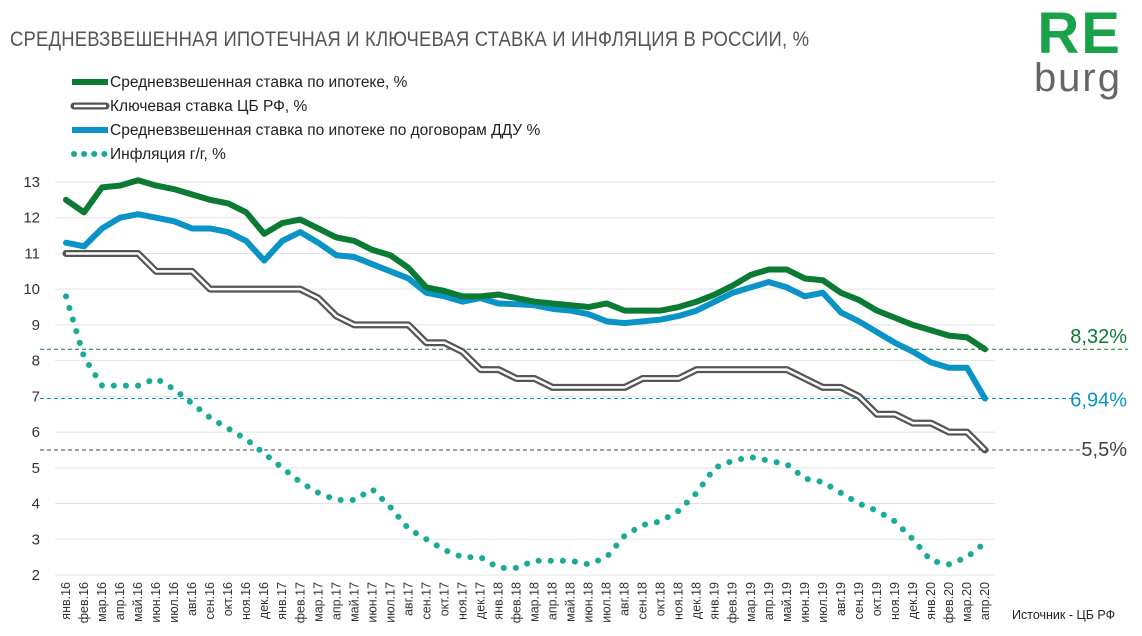 This screenshot has width=1142, height=636. Describe the element at coordinates (426, 601) in the screenshot. I see `x-tick-label: сен.17` at that location.